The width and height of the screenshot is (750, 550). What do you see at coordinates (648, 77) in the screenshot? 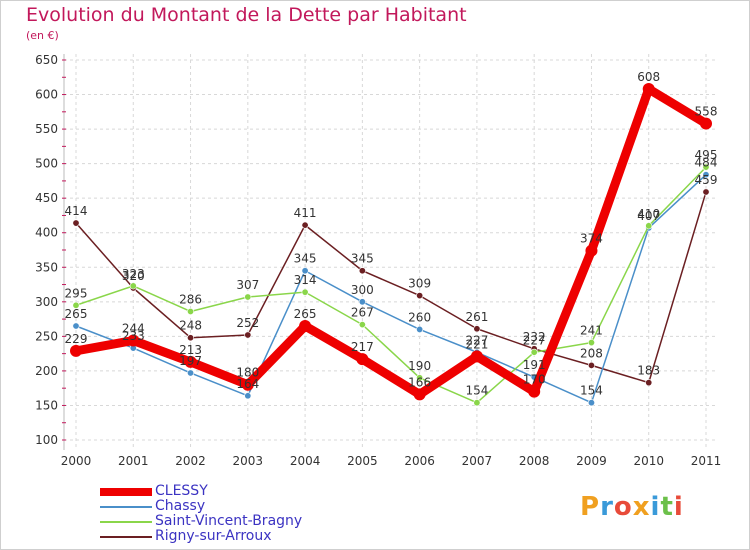
I see `data-label: 608` at bounding box center [648, 77].